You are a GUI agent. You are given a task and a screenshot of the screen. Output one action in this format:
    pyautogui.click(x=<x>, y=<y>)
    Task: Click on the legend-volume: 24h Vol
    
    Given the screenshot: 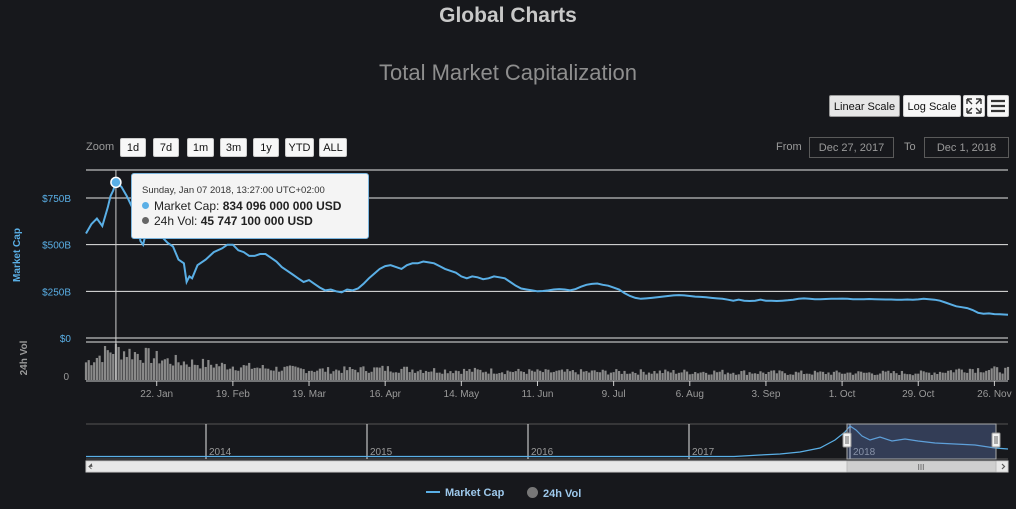 What is the action you would take?
    pyautogui.click(x=554, y=493)
    